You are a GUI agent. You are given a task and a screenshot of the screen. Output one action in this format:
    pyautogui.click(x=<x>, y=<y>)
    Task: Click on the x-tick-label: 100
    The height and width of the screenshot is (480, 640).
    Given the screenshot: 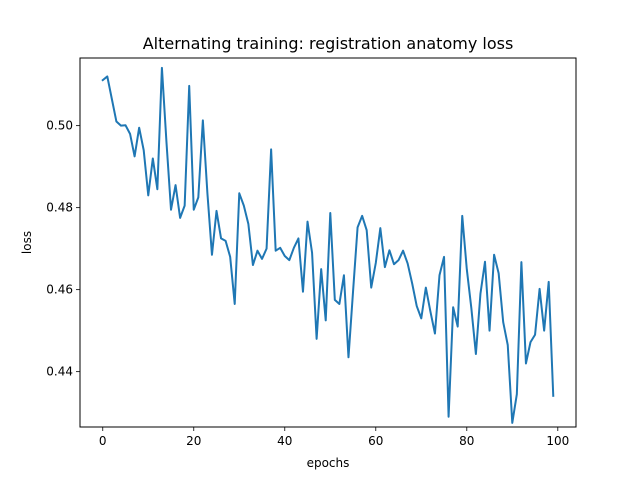 What is the action you would take?
    pyautogui.click(x=557, y=441)
    